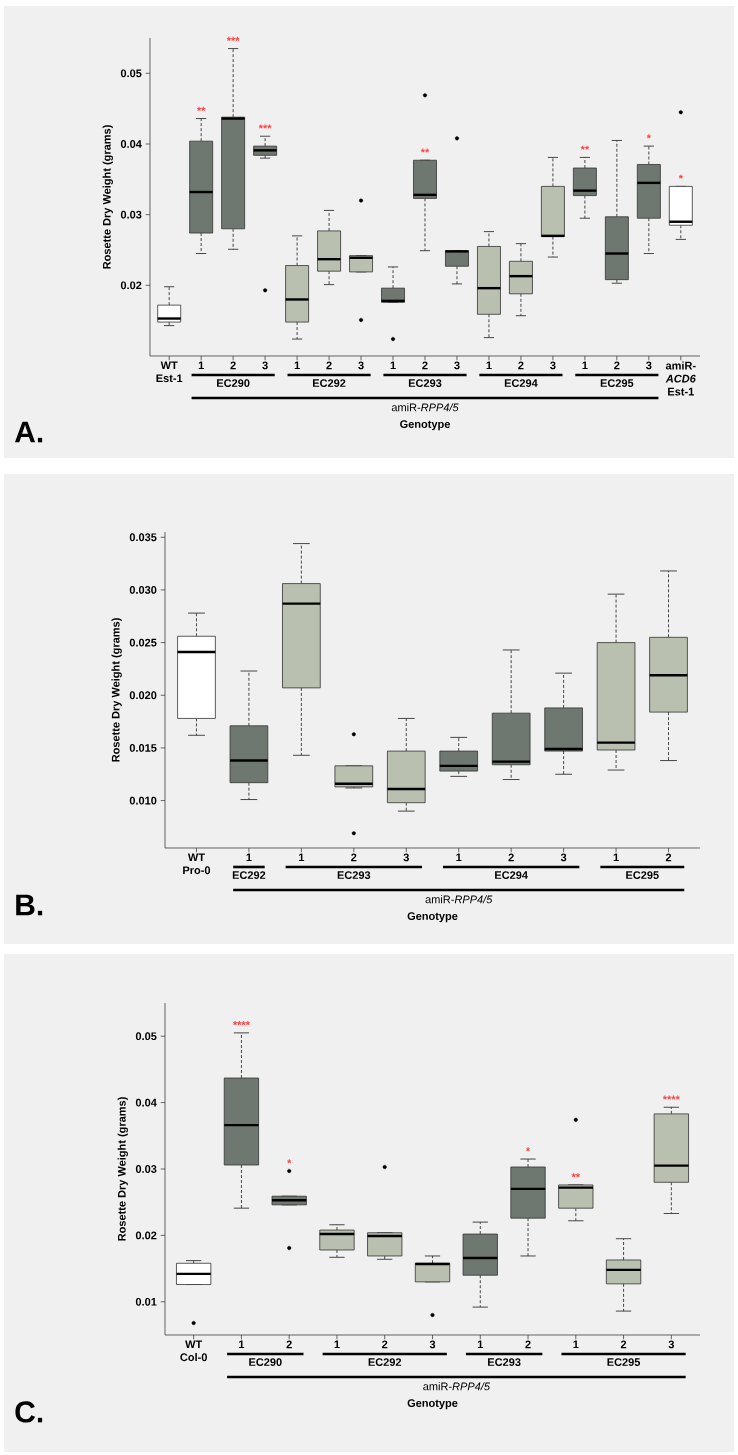  I want to click on x-tick-label: WT Pro-0, so click(197, 864).